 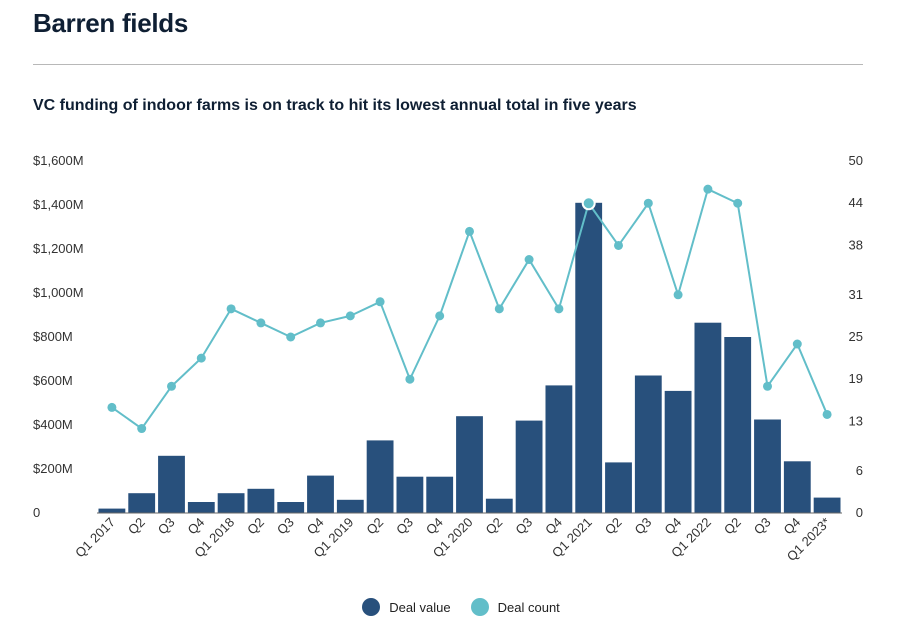 I want to click on x-tick-label: Q1 2017, so click(x=95, y=538).